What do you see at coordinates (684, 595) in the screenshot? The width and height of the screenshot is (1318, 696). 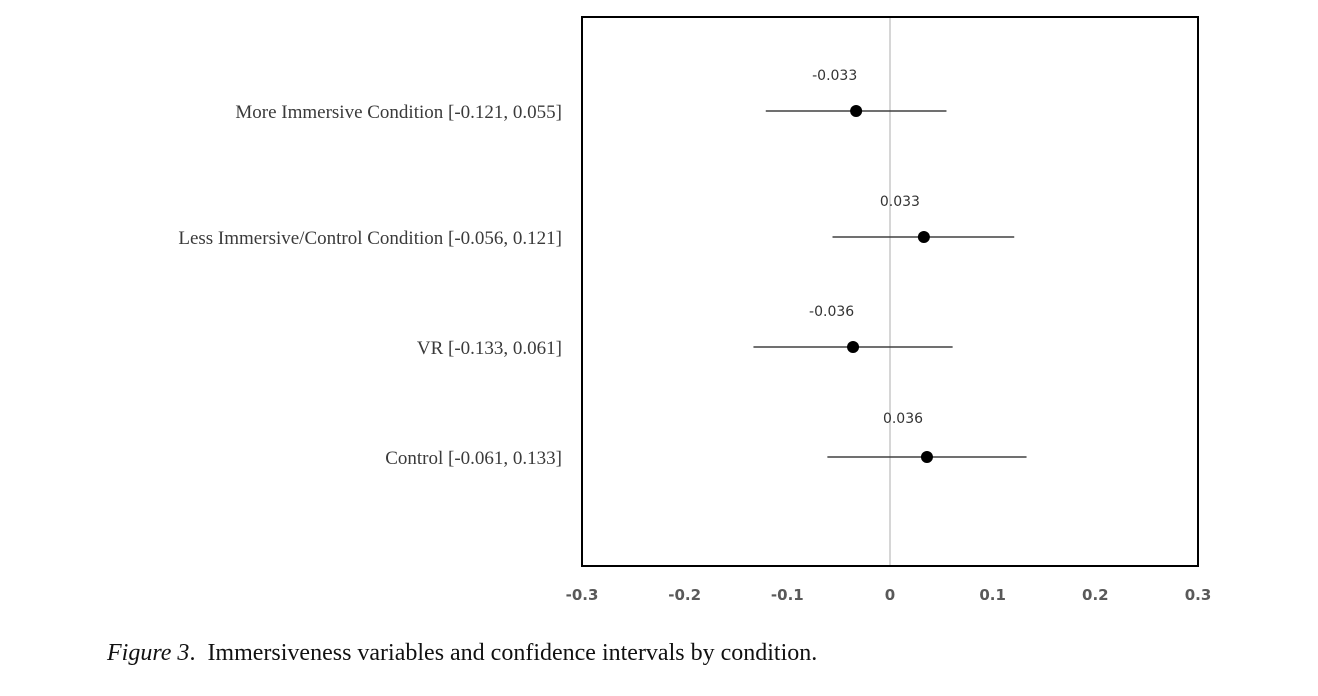 I see `x-tick-label: -0.2` at bounding box center [684, 595].